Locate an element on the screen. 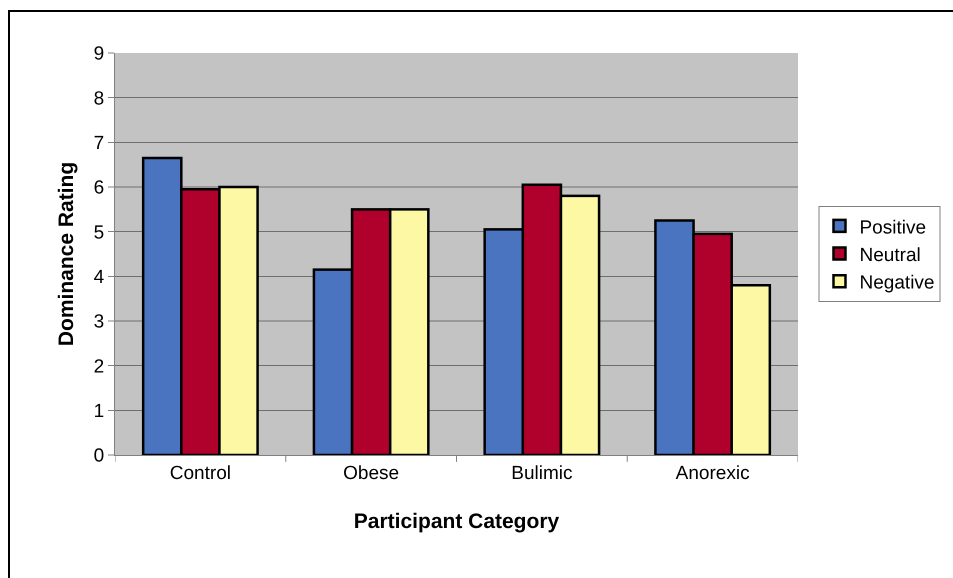 The width and height of the screenshot is (953, 578). y-tick-label: 3 is located at coordinates (99, 322).